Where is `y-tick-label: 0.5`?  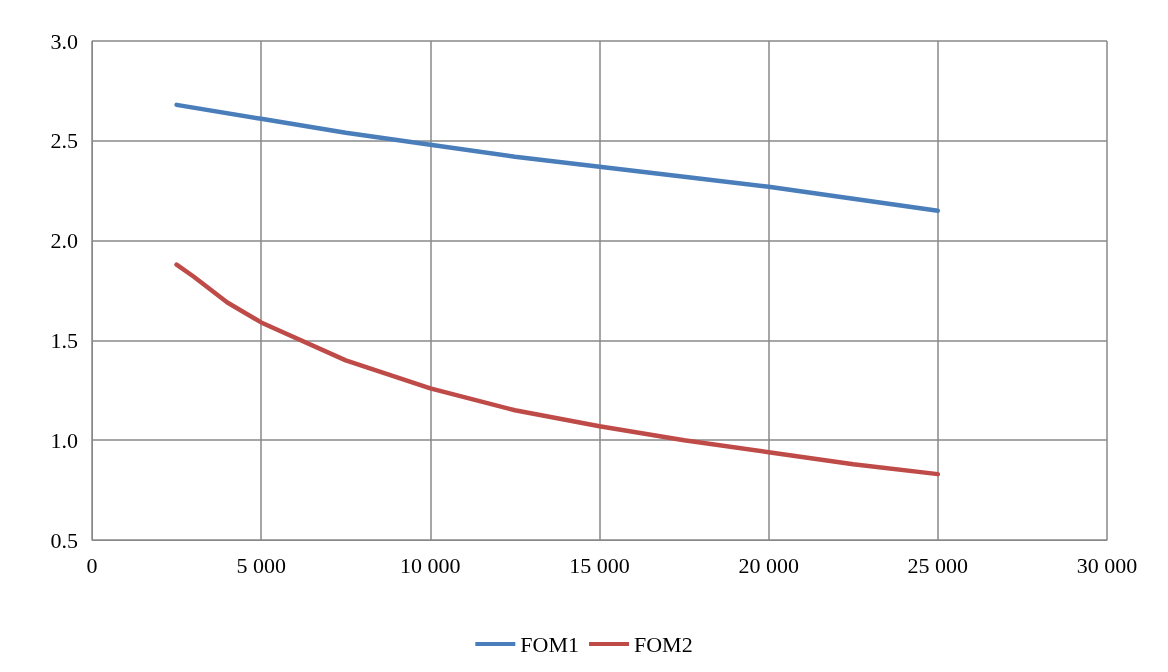
y-tick-label: 0.5 is located at coordinates (64, 540).